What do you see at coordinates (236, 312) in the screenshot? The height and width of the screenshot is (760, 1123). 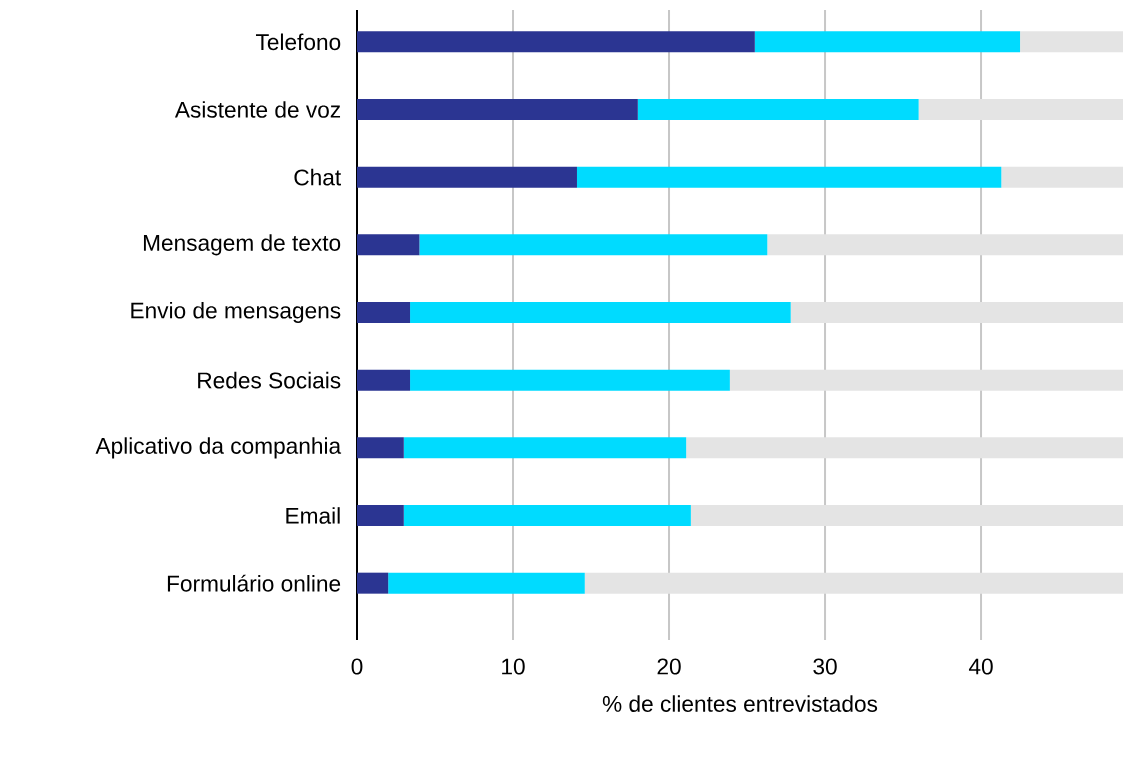 I see `y-tick-label: Envio de mensagens` at bounding box center [236, 312].